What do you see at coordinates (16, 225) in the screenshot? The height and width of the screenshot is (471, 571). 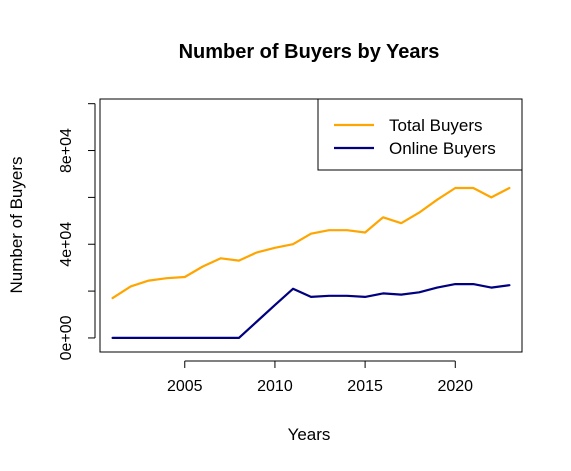 I see `y-axis-label: Number of Buyers` at bounding box center [16, 225].